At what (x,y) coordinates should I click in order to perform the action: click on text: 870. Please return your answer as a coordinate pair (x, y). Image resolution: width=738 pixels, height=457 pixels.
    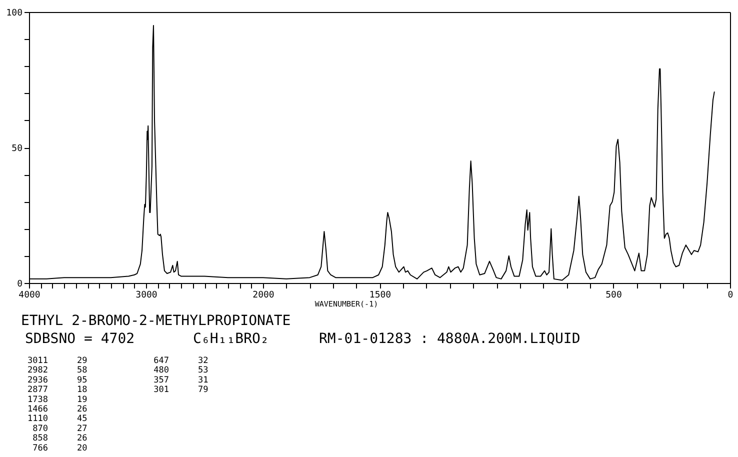
    Looking at the image, I should click on (40, 429).